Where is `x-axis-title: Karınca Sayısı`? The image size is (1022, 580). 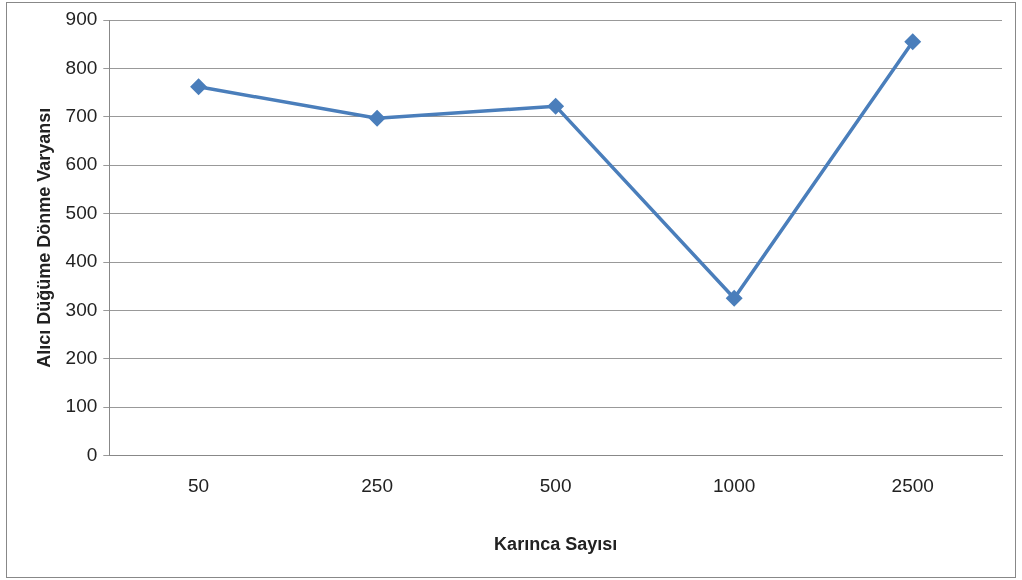 x-axis-title: Karınca Sayısı is located at coordinates (556, 544).